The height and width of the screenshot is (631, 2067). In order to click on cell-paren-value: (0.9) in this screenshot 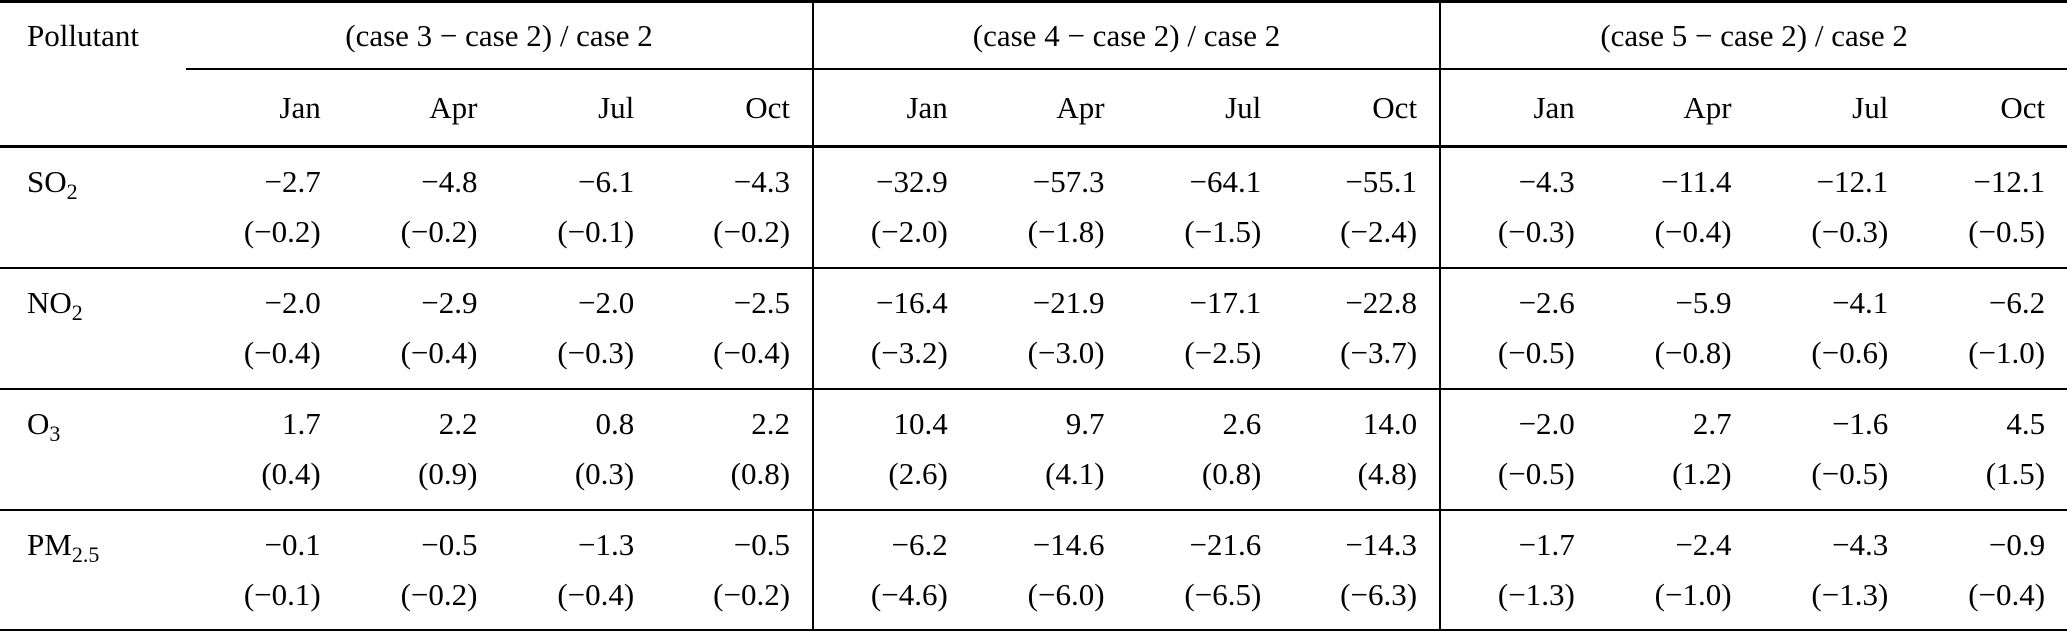, I will do `click(448, 473)`.